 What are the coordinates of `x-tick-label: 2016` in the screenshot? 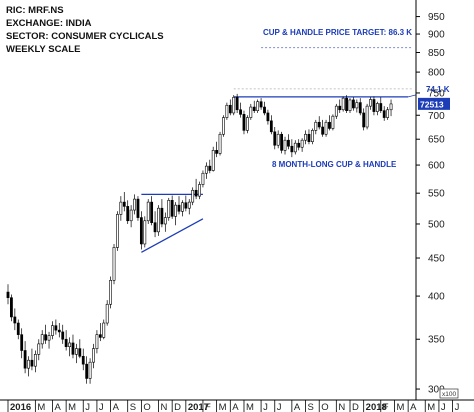 It's located at (20, 407).